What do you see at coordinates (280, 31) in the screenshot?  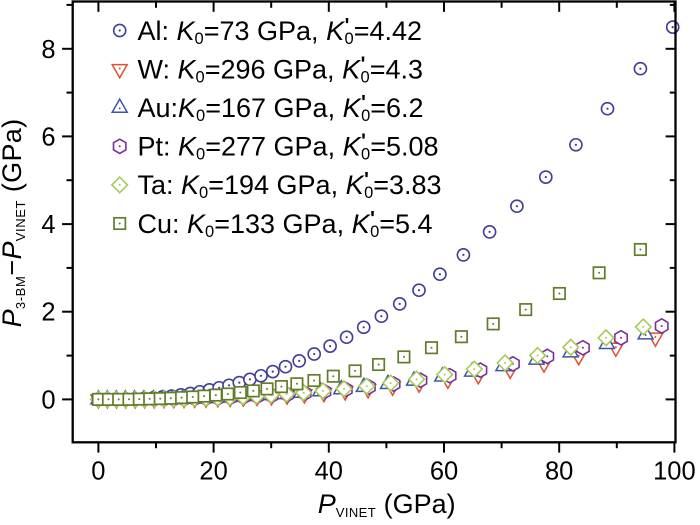 I see `svg-text:Al: K0=73 GPa, K'0=4.42: Al: K0=73 GPa, K' 0=4.42` at bounding box center [280, 31].